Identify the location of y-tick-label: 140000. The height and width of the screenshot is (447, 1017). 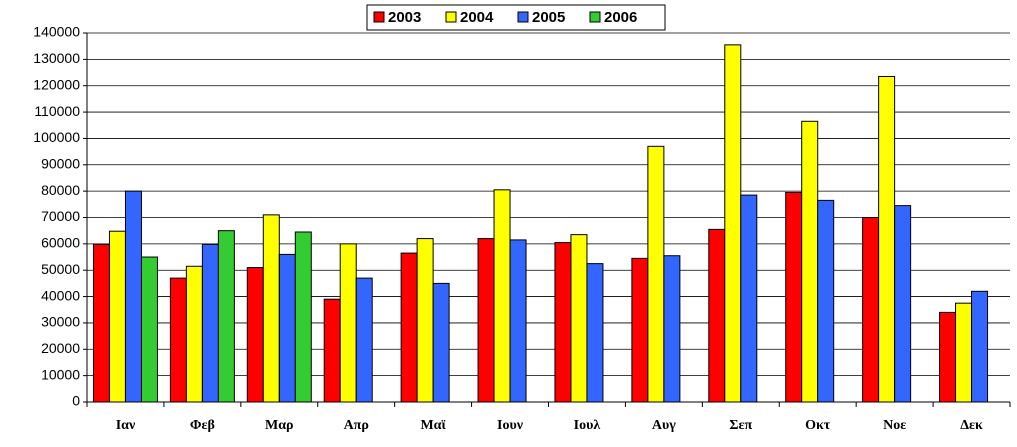
(56, 32).